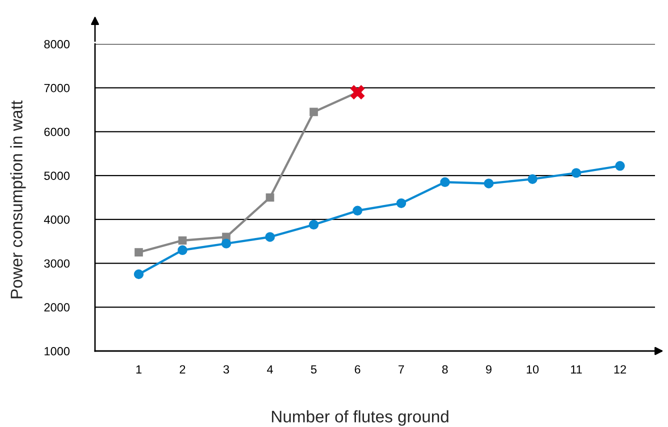  I want to click on x-tick-label: 11, so click(576, 369).